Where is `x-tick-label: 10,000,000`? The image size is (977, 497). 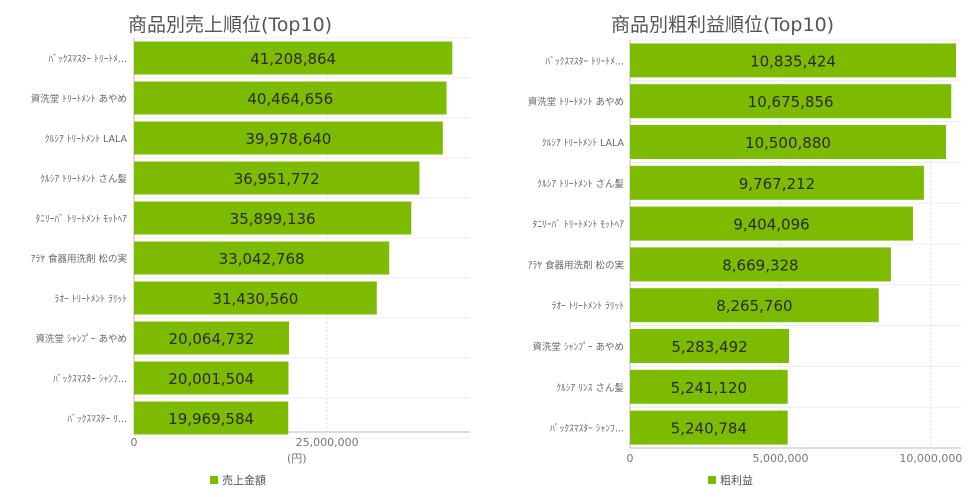 x-tick-label: 10,000,000 is located at coordinates (930, 458).